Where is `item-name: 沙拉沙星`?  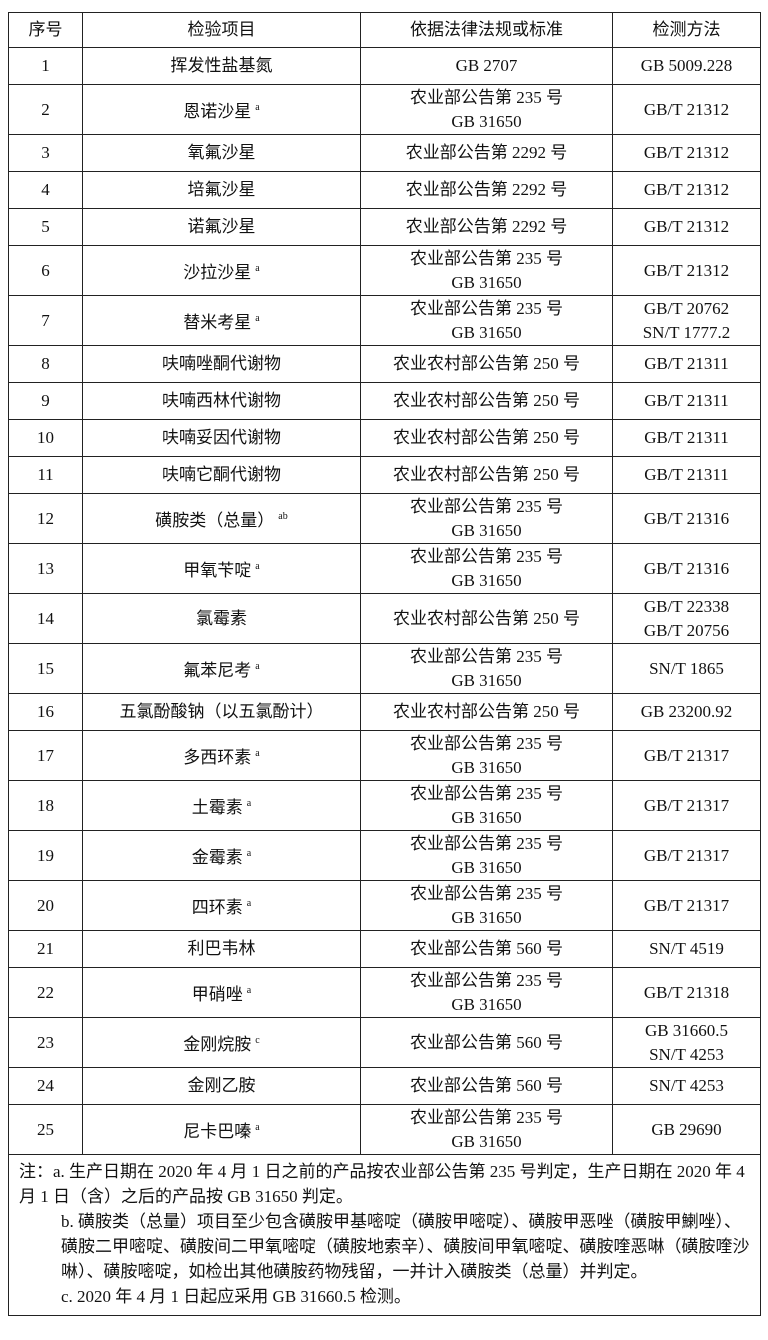 item-name: 沙拉沙星 is located at coordinates (217, 272).